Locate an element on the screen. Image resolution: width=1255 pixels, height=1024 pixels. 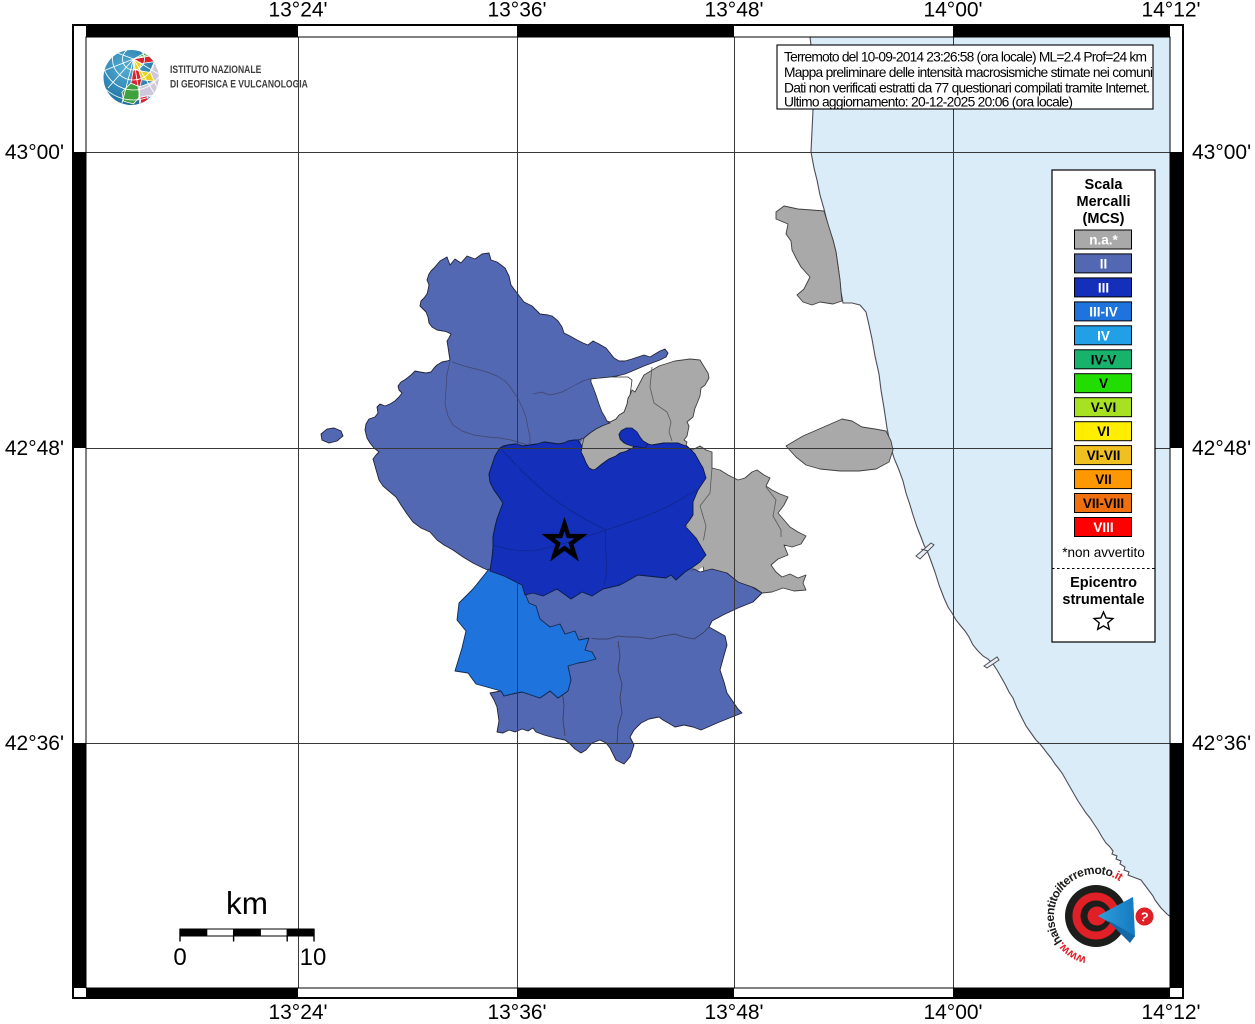
svg-text: III-IV is located at coordinates (1103, 311).